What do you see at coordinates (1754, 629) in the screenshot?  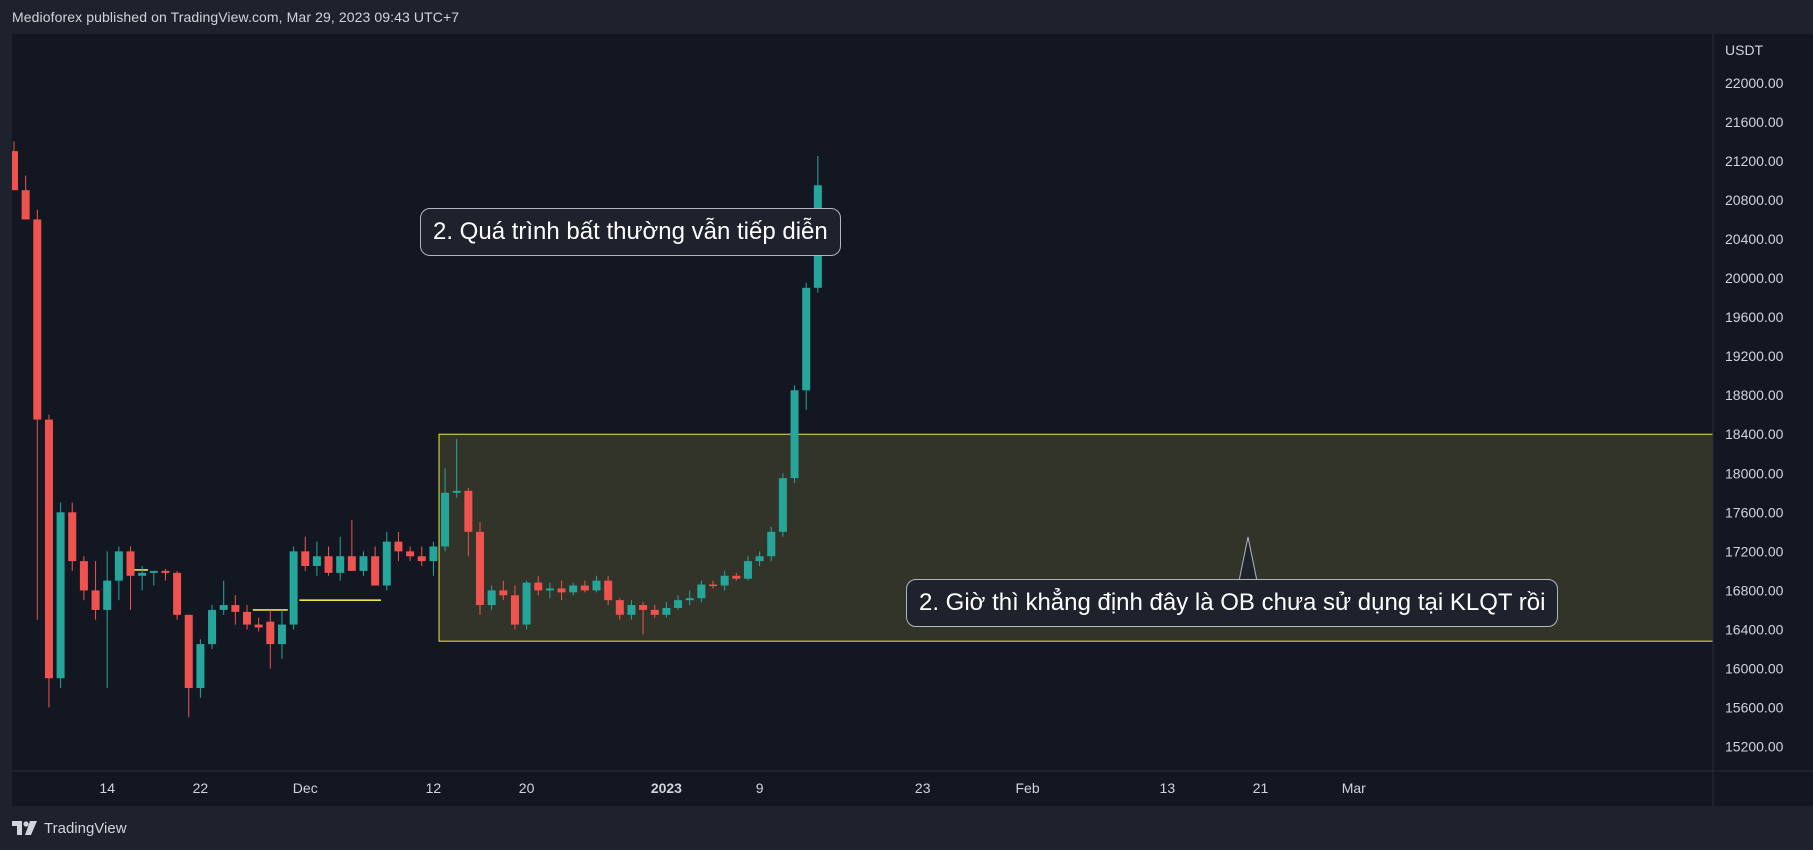 I see `price-tick-label: 16400.00` at bounding box center [1754, 629].